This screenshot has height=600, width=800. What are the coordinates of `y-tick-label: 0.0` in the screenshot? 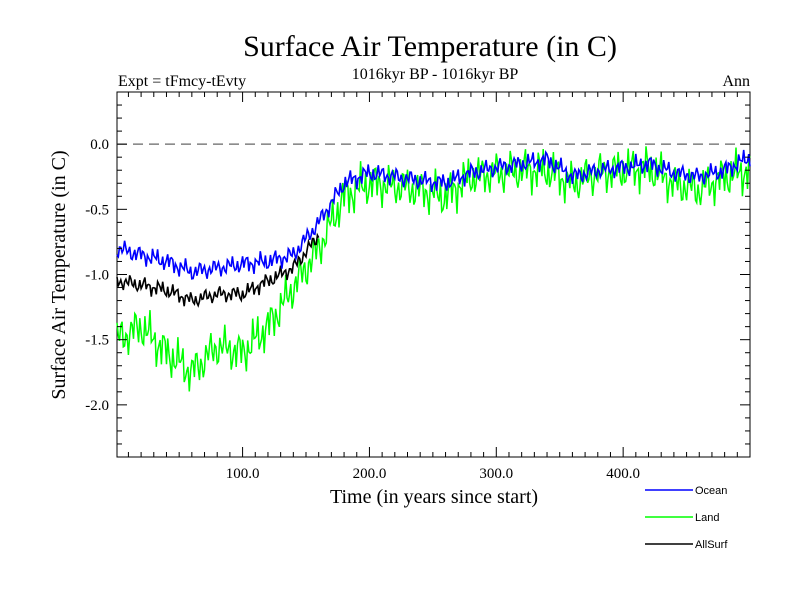 It's located at (99, 145).